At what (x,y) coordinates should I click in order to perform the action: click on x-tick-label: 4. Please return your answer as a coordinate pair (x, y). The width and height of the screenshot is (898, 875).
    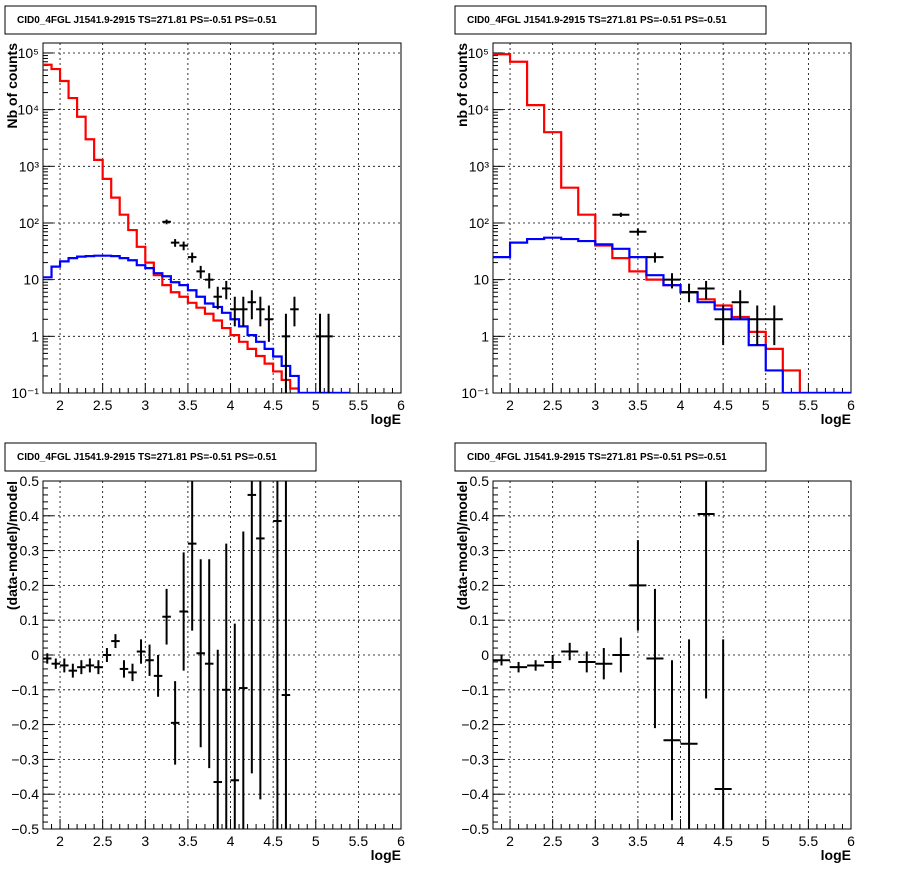
    Looking at the image, I should click on (231, 405).